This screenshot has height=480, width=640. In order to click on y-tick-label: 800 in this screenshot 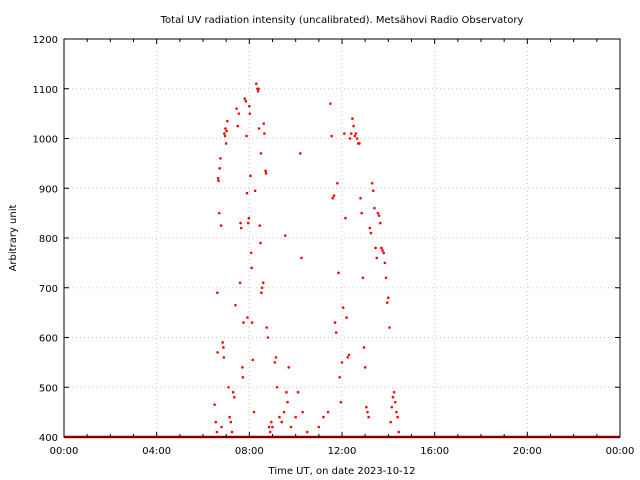, I will do `click(48, 239)`.